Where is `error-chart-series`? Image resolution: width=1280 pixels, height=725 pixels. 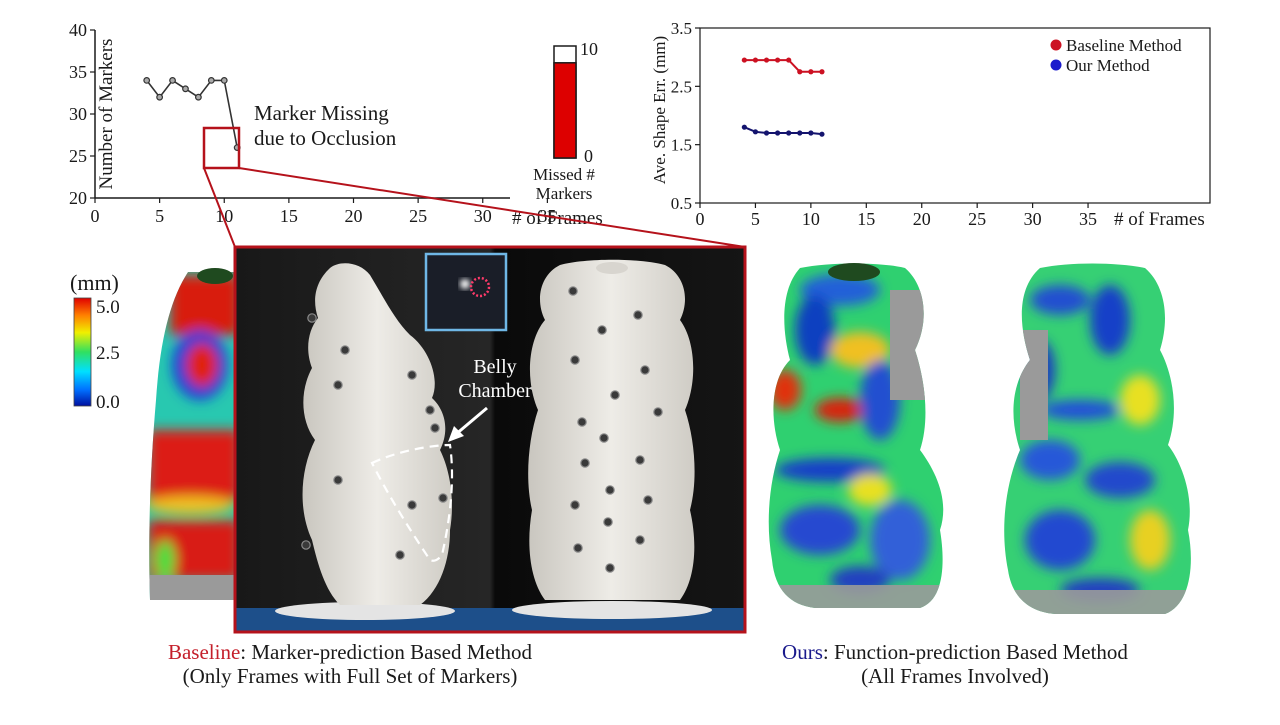
error-chart-series is located at coordinates (783, 97).